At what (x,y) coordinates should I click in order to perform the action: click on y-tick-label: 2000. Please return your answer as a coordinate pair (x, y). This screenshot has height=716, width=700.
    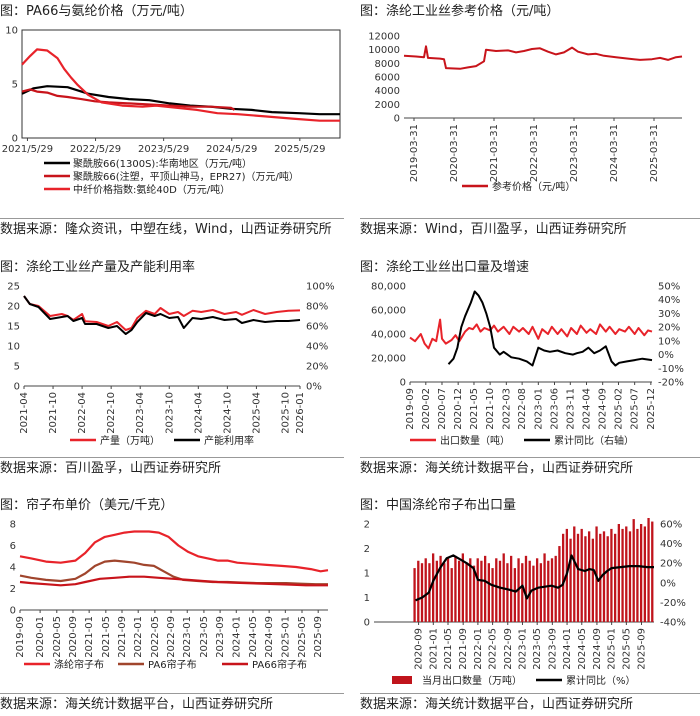
    Looking at the image, I should click on (387, 105).